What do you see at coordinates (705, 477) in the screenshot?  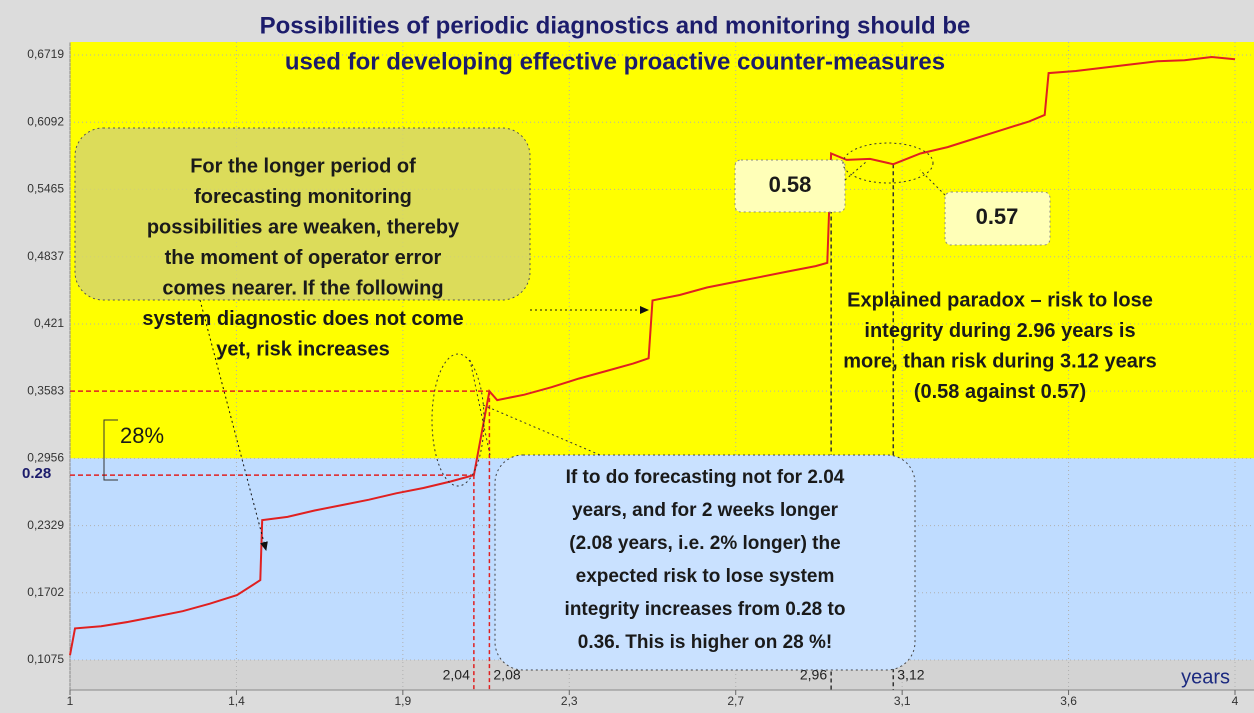 I see `annotation: If to do forecasting not for 2.04` at bounding box center [705, 477].